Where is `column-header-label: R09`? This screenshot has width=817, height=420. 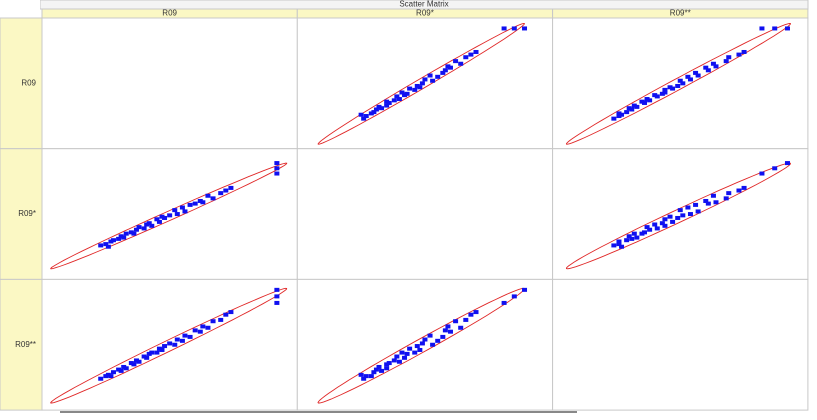 column-header-label: R09 is located at coordinates (169, 13).